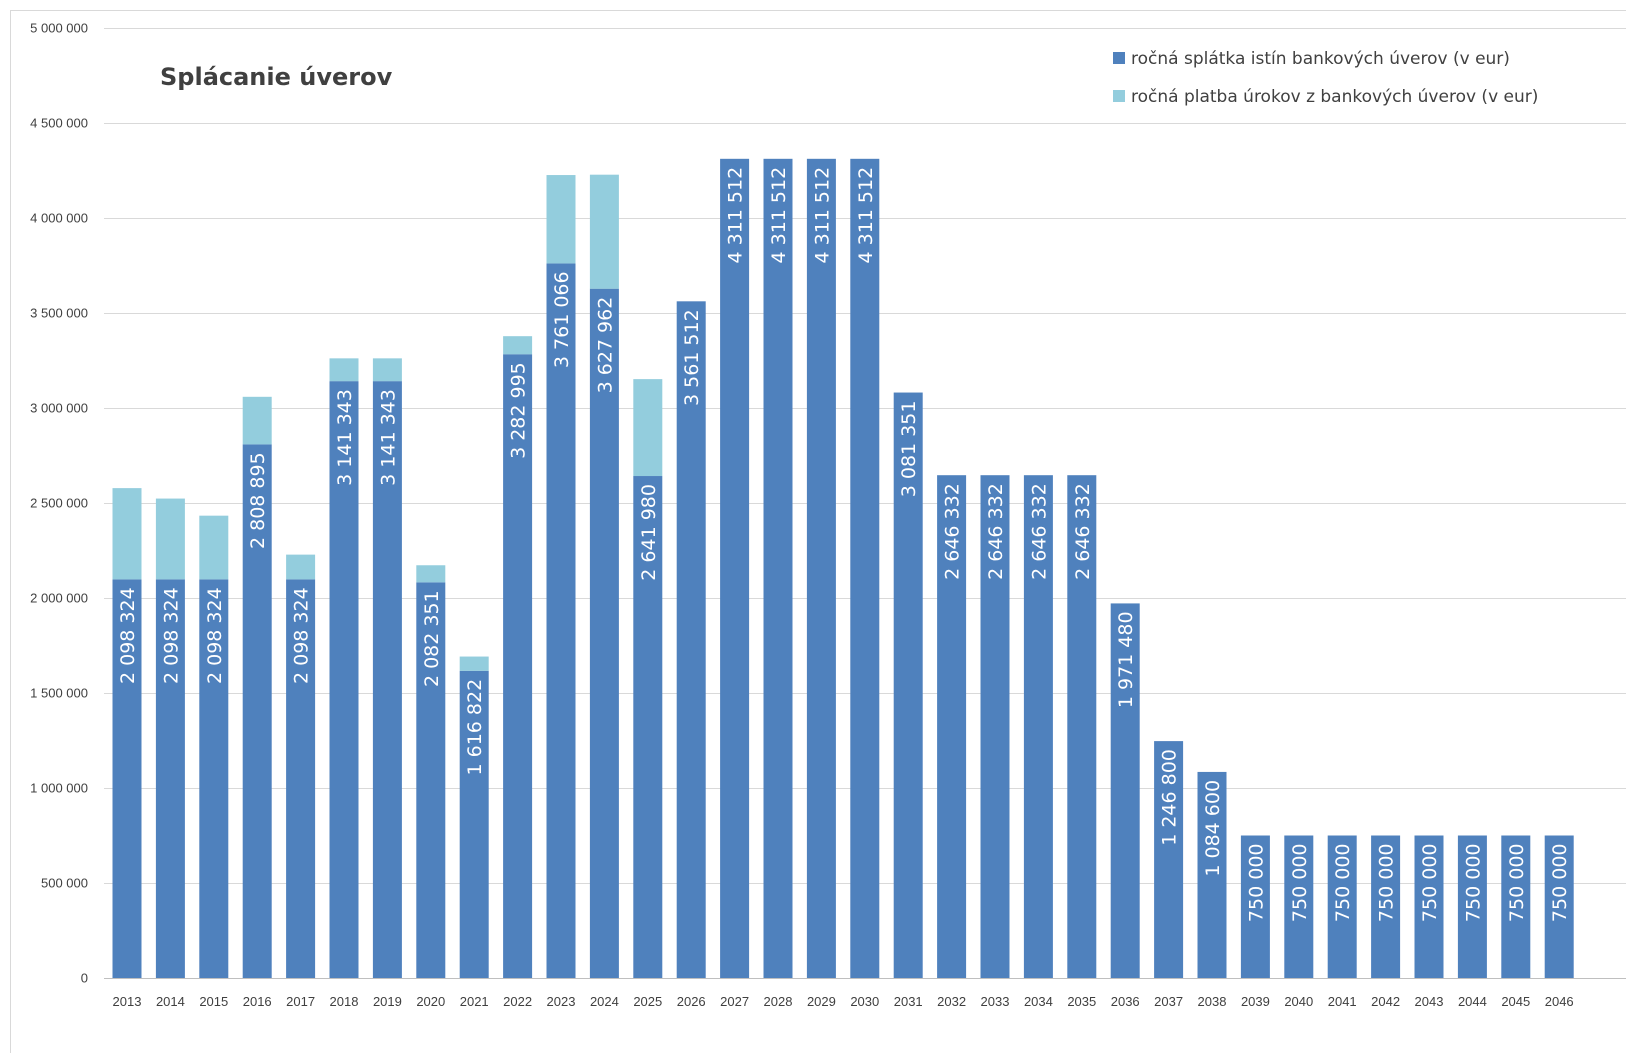 The image size is (1626, 1053). I want to click on y-tick-label: 4 500 000, so click(59, 123).